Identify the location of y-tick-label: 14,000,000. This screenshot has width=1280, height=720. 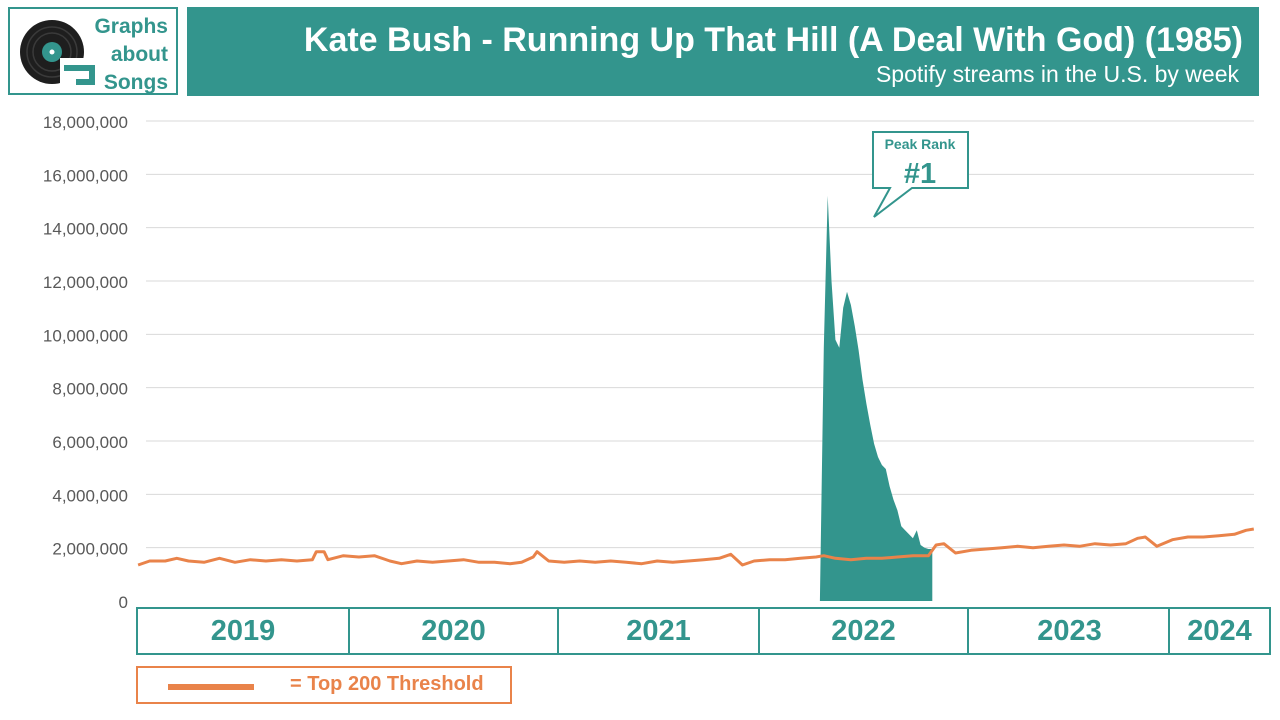
(85, 229).